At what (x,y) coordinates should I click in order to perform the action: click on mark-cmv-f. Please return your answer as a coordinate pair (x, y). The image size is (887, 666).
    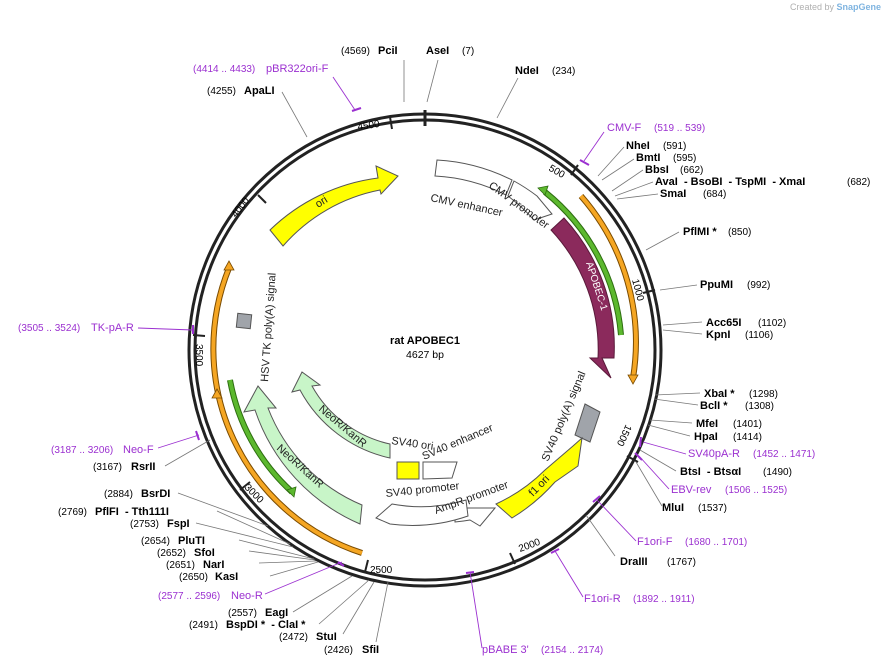
    Looking at the image, I should click on (584, 162).